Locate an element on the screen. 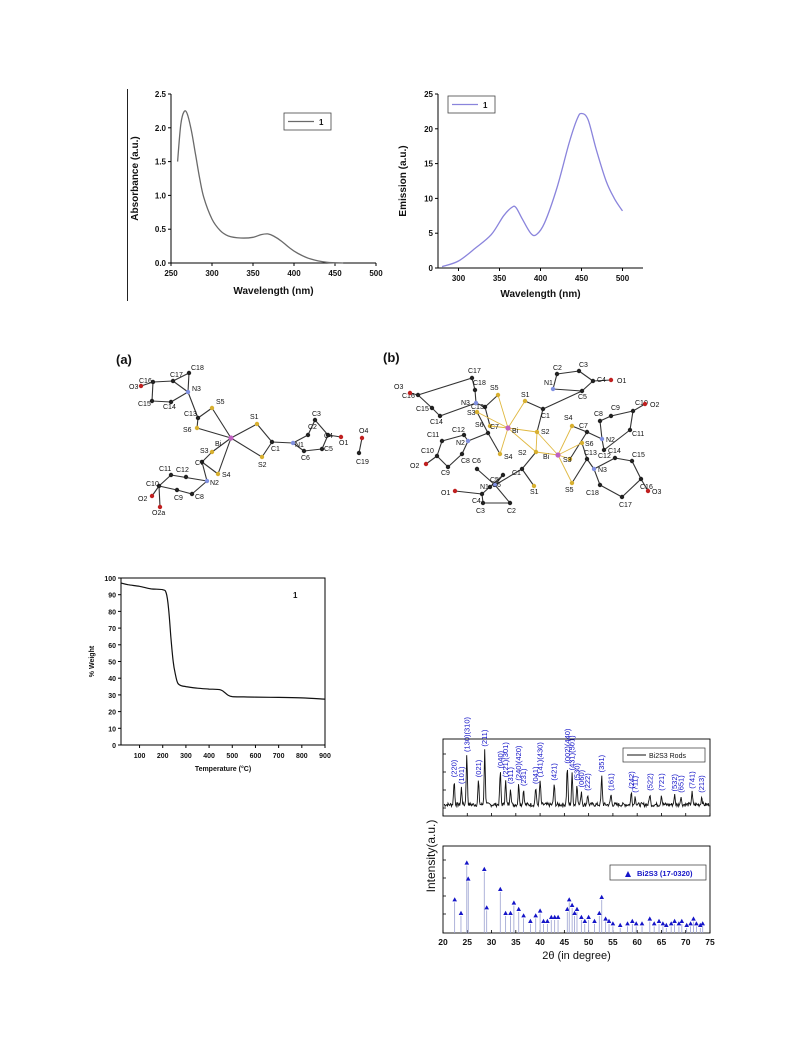  peak-label: (711) is located at coordinates (635, 783).